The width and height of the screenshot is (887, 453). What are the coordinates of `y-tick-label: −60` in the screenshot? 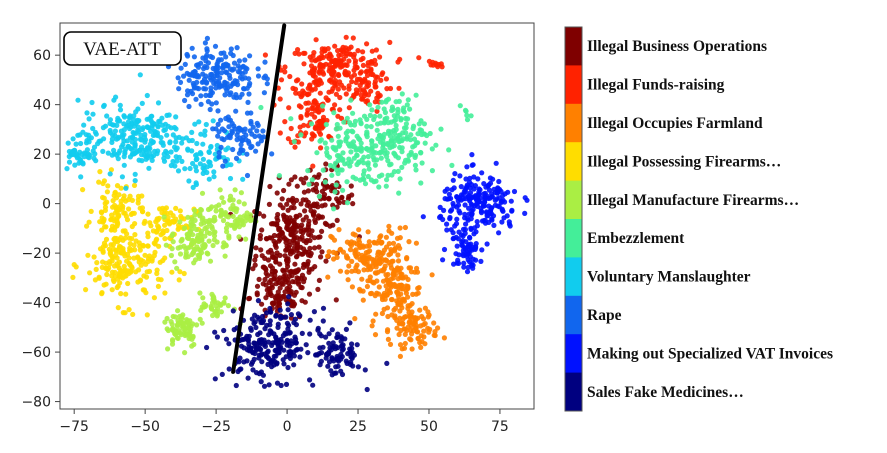 It's located at (36, 353).